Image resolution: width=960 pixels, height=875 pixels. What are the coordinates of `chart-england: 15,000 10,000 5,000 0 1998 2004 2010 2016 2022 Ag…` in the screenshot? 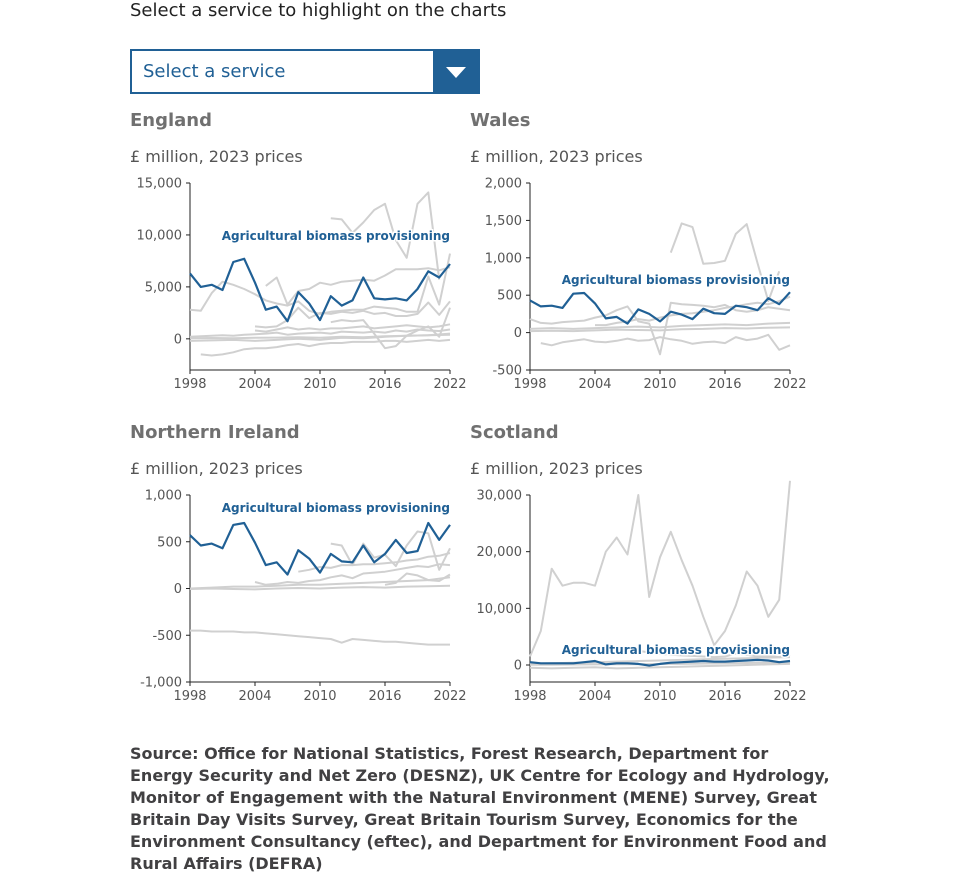 It's located at (302, 285).